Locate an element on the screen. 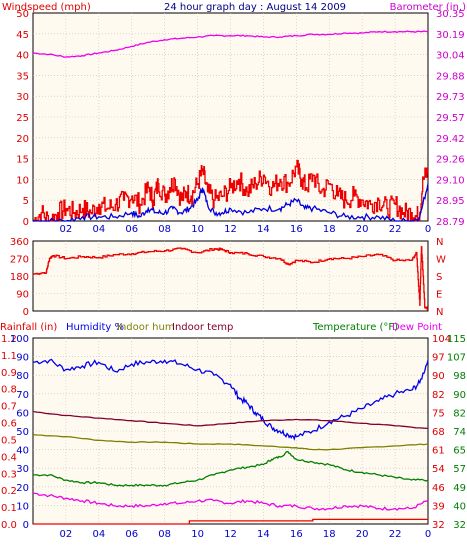 Image resolution: width=467 pixels, height=559 pixels. climate-x-tick-label: 18 is located at coordinates (329, 534).